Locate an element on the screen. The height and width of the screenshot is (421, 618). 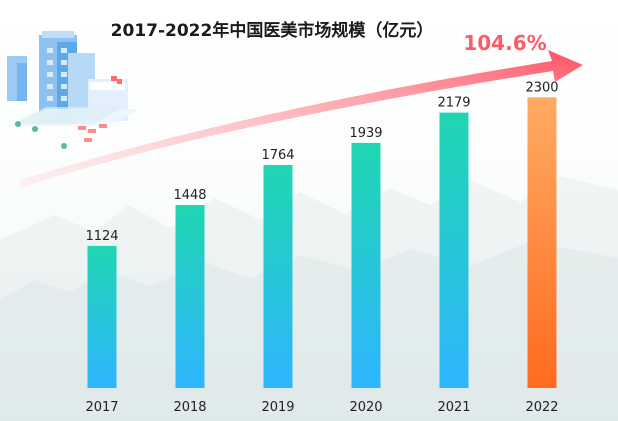
bar-value-label-2017: 1124 is located at coordinates (101, 236).